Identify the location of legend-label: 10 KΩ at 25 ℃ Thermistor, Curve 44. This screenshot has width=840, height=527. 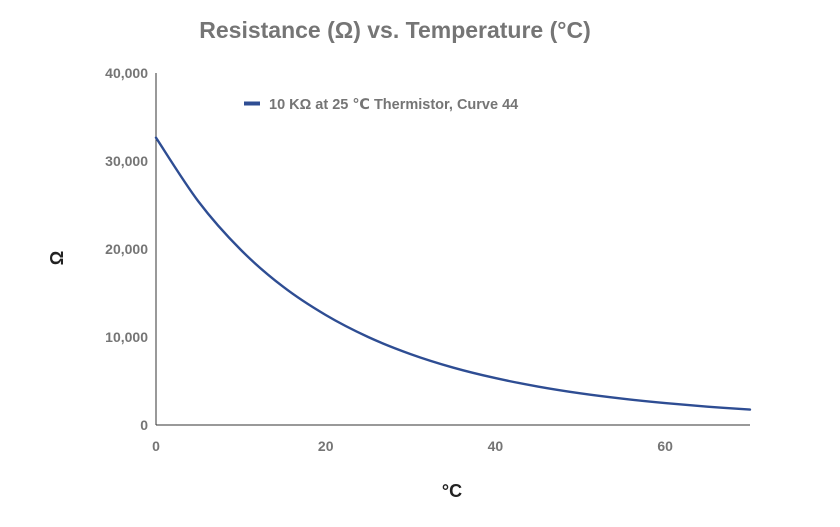
(393, 105).